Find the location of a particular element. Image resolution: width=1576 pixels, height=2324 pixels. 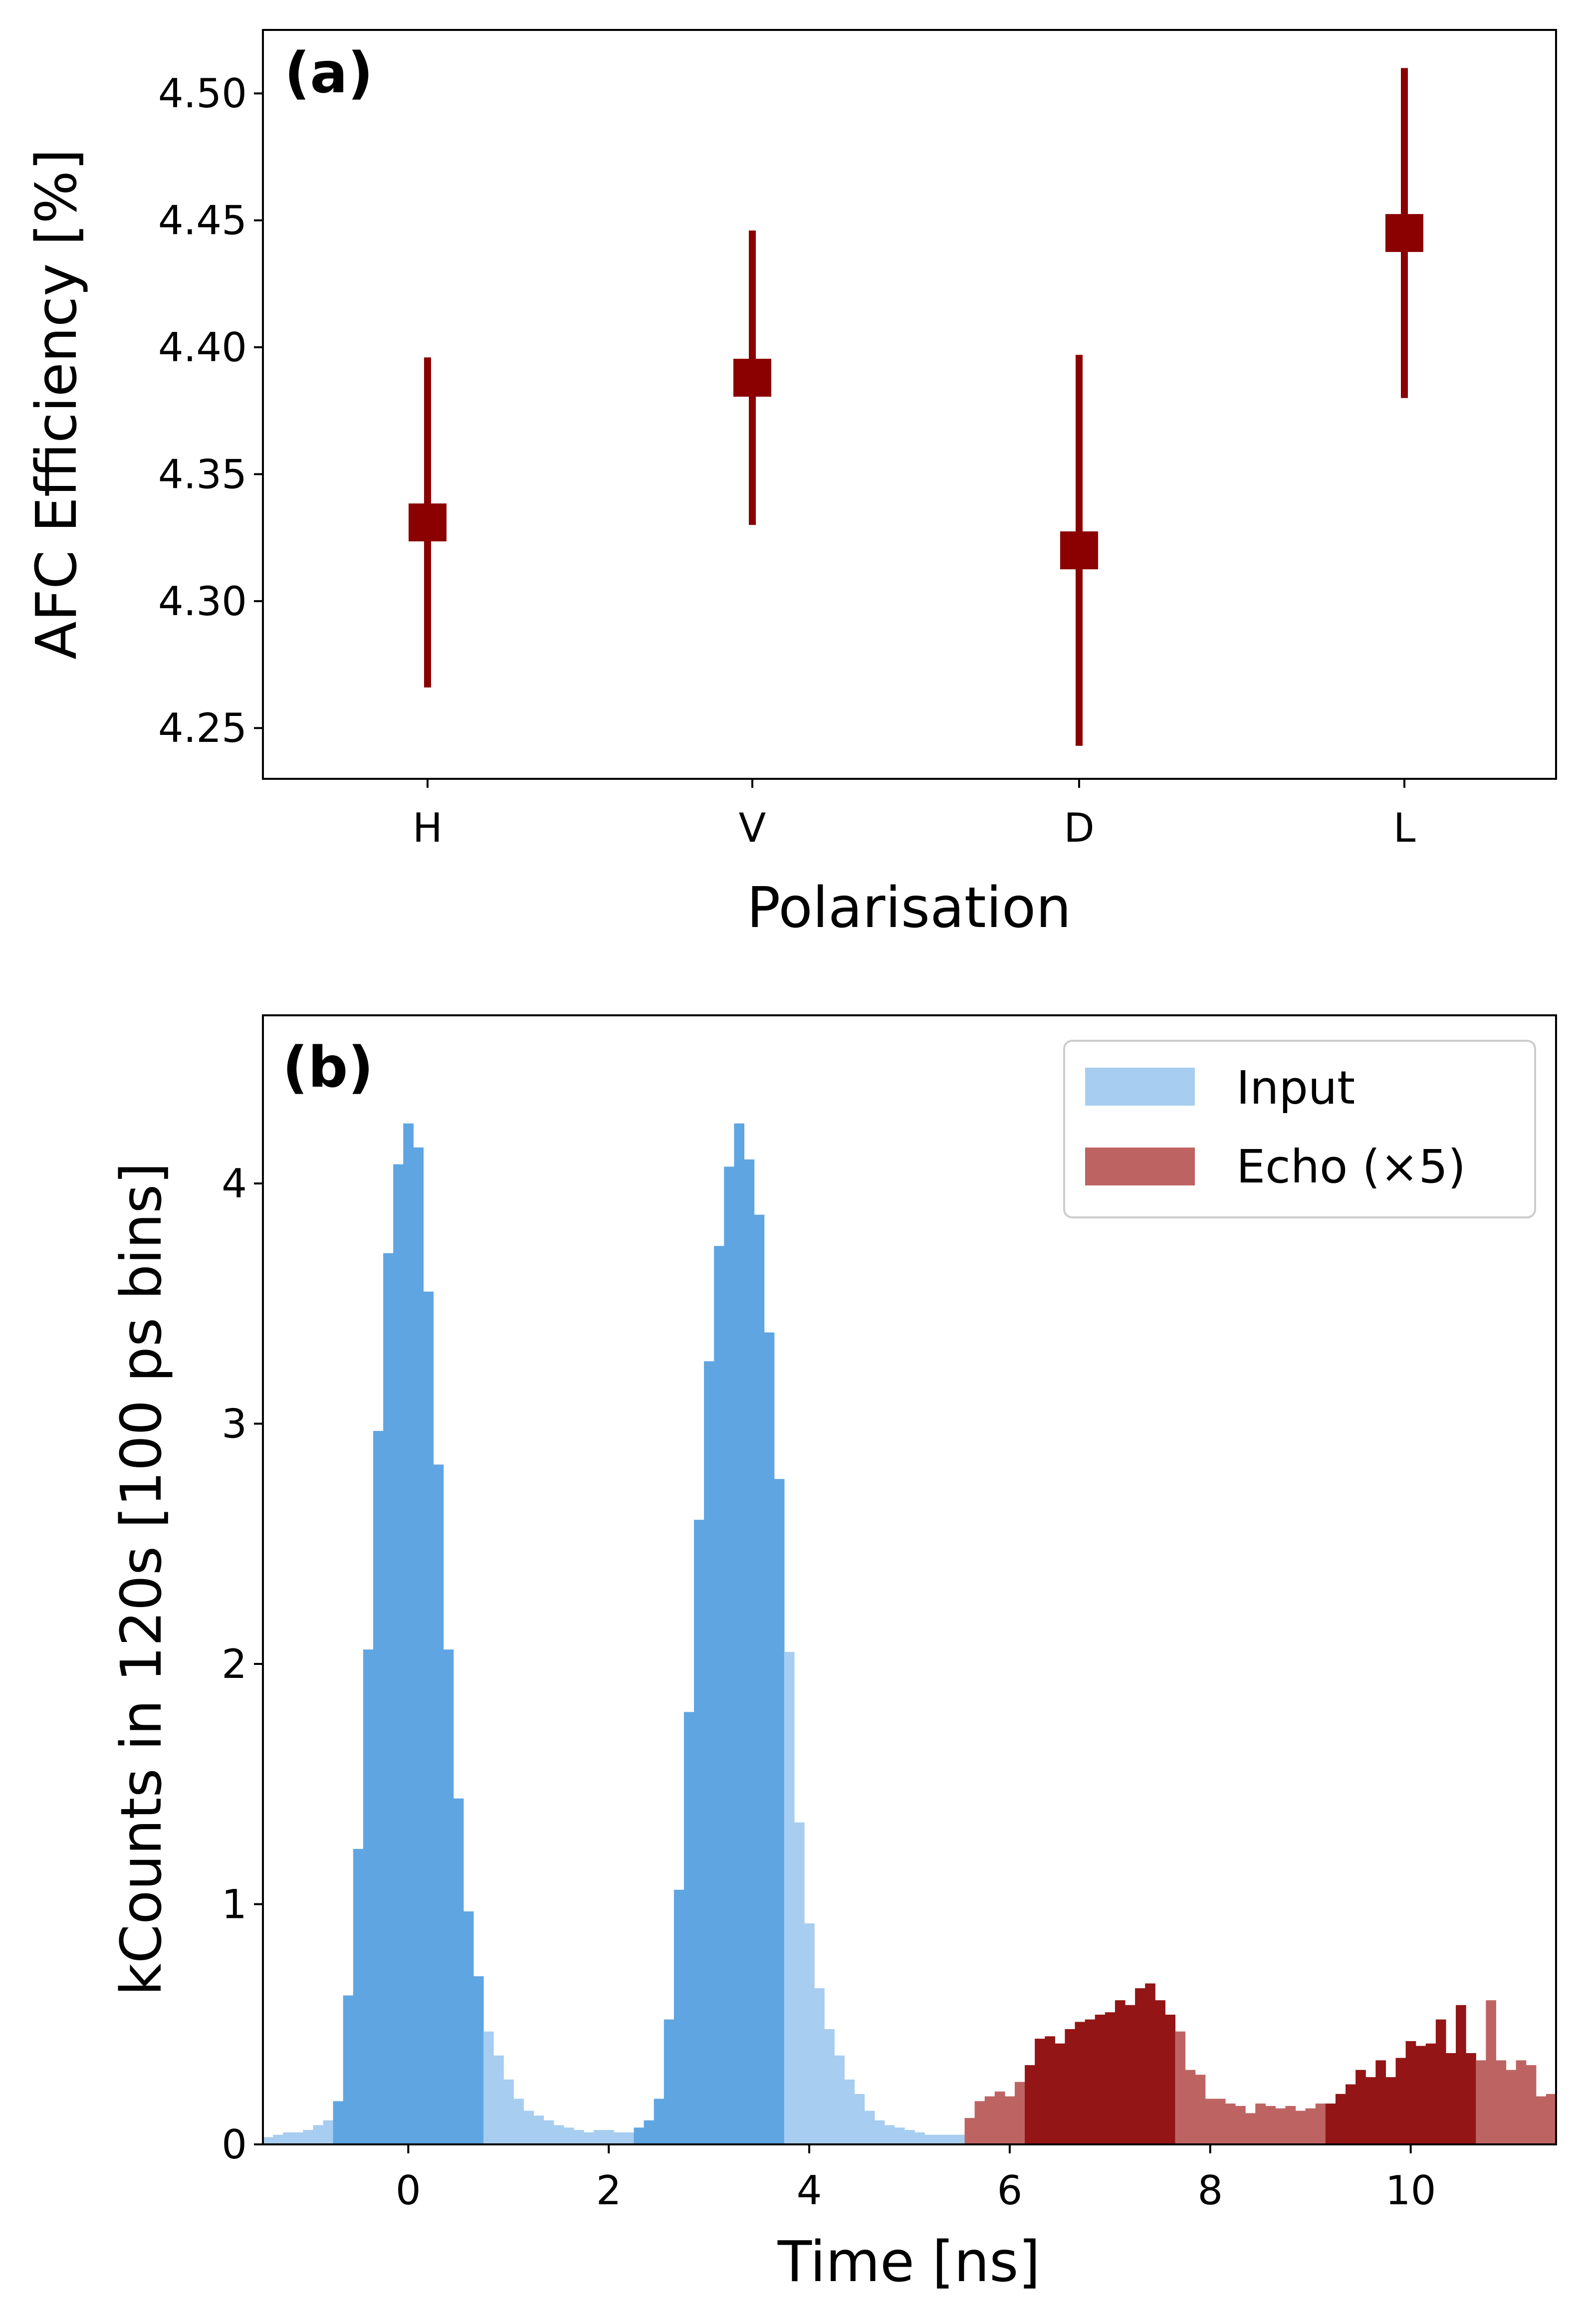

a-y-tick-label: 4.40 is located at coordinates (202, 347).